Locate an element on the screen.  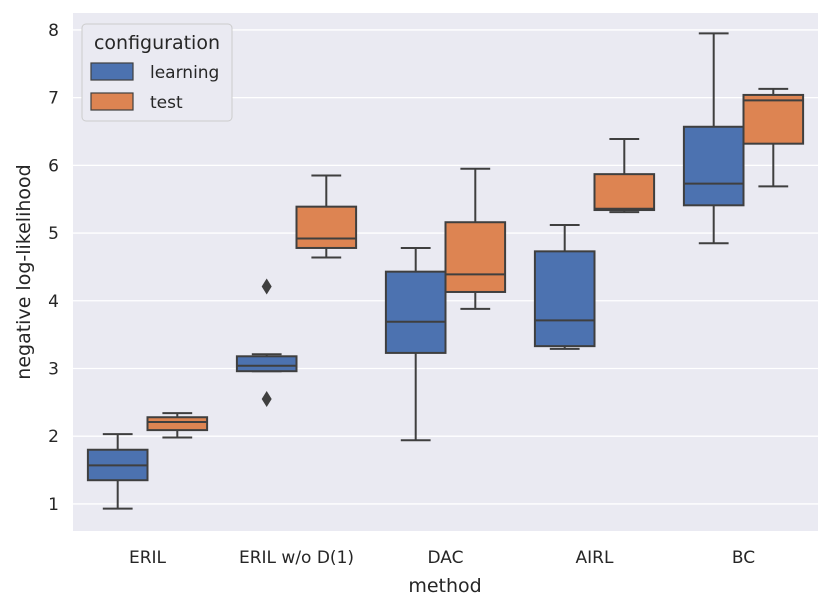
y-tick-label: 5 is located at coordinates (53, 234).